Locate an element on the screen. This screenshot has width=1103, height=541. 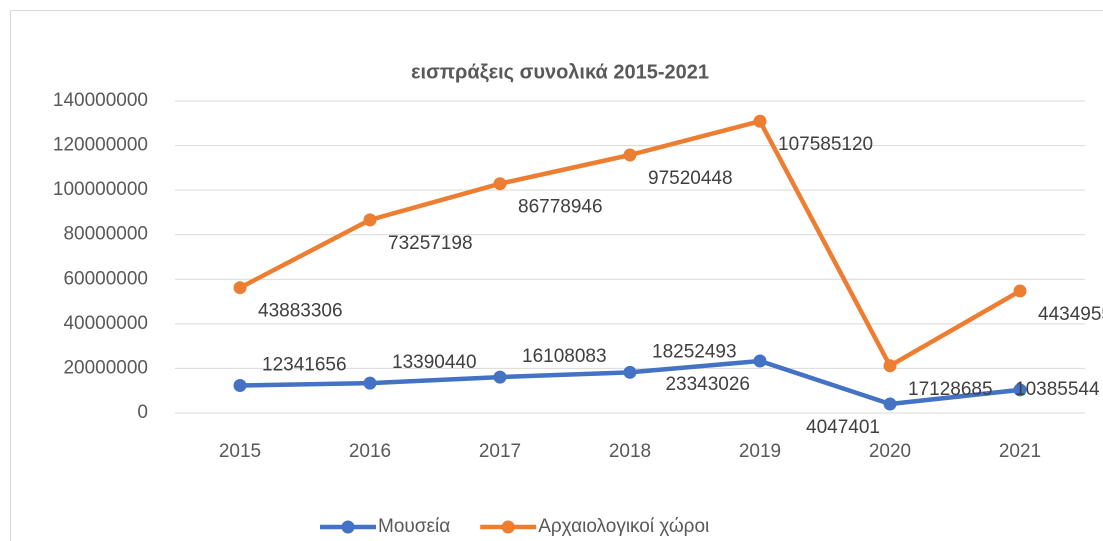
data-label: 44349550 is located at coordinates (1070, 314).